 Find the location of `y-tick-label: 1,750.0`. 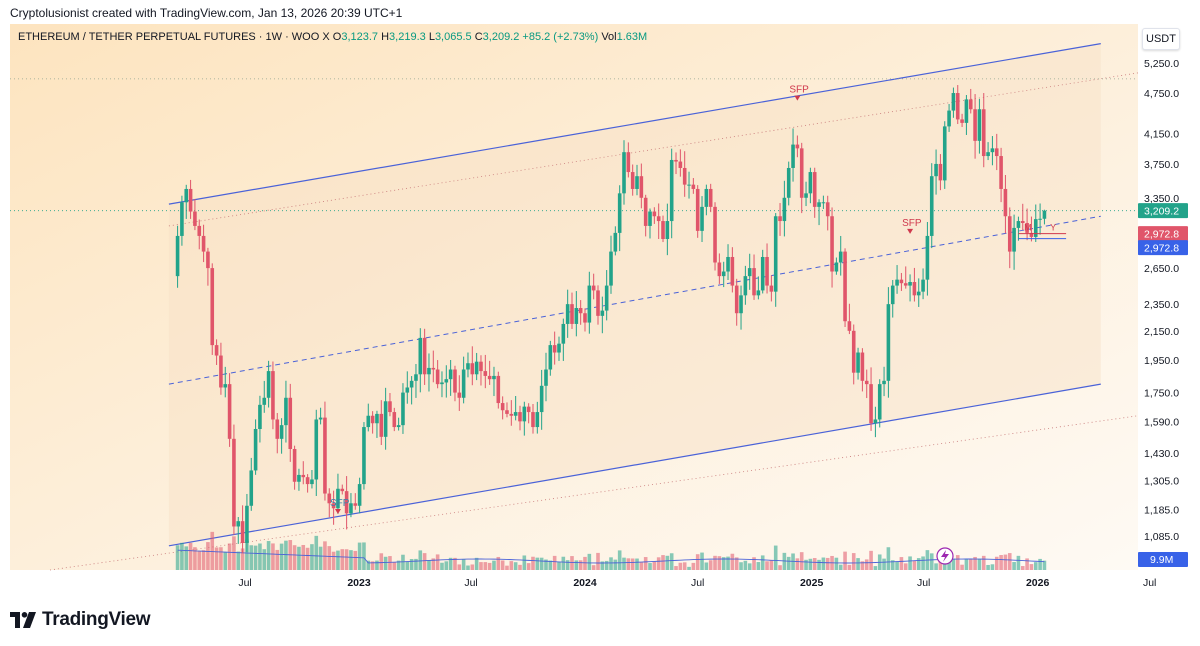

y-tick-label: 1,750.0 is located at coordinates (1161, 394).